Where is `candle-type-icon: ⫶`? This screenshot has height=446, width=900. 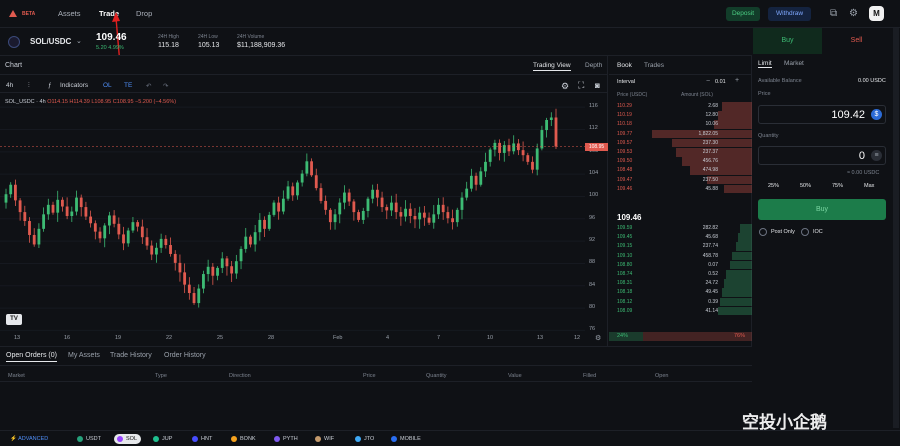 candle-type-icon: ⫶ is located at coordinates (29, 85).